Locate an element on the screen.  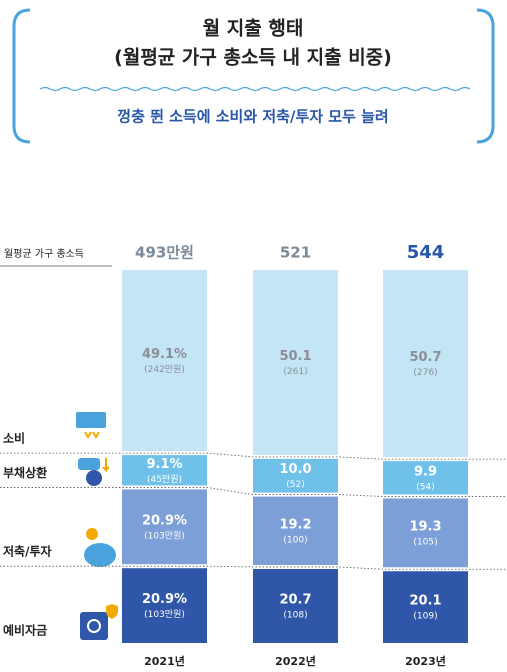
icon-arrows is located at coordinates (92, 435).